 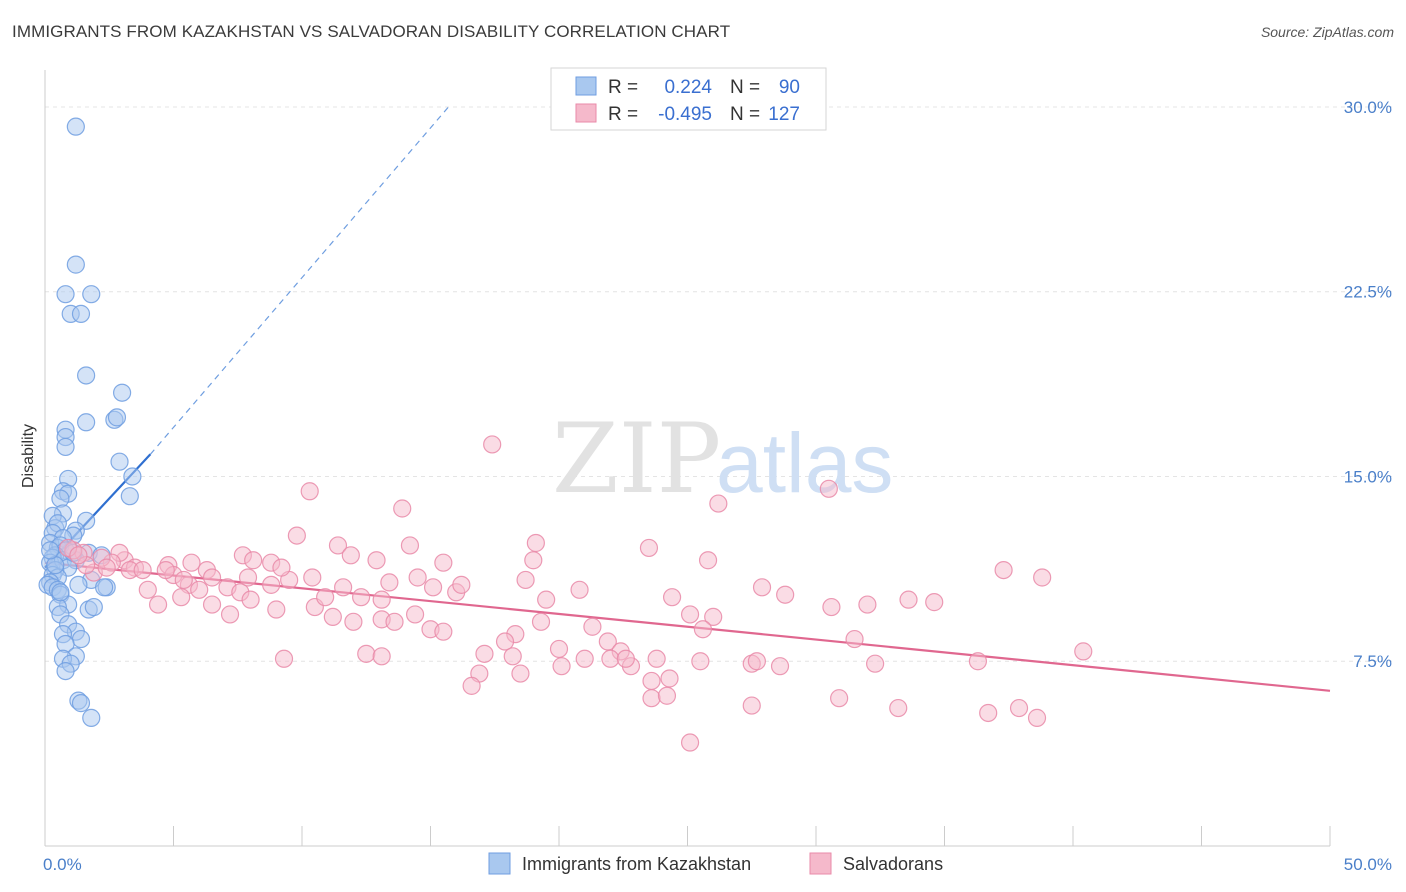 I want to click on correlation-legend: R = 0.224 N = 90 R = -0.495 N = 127, so click(x=688, y=99).